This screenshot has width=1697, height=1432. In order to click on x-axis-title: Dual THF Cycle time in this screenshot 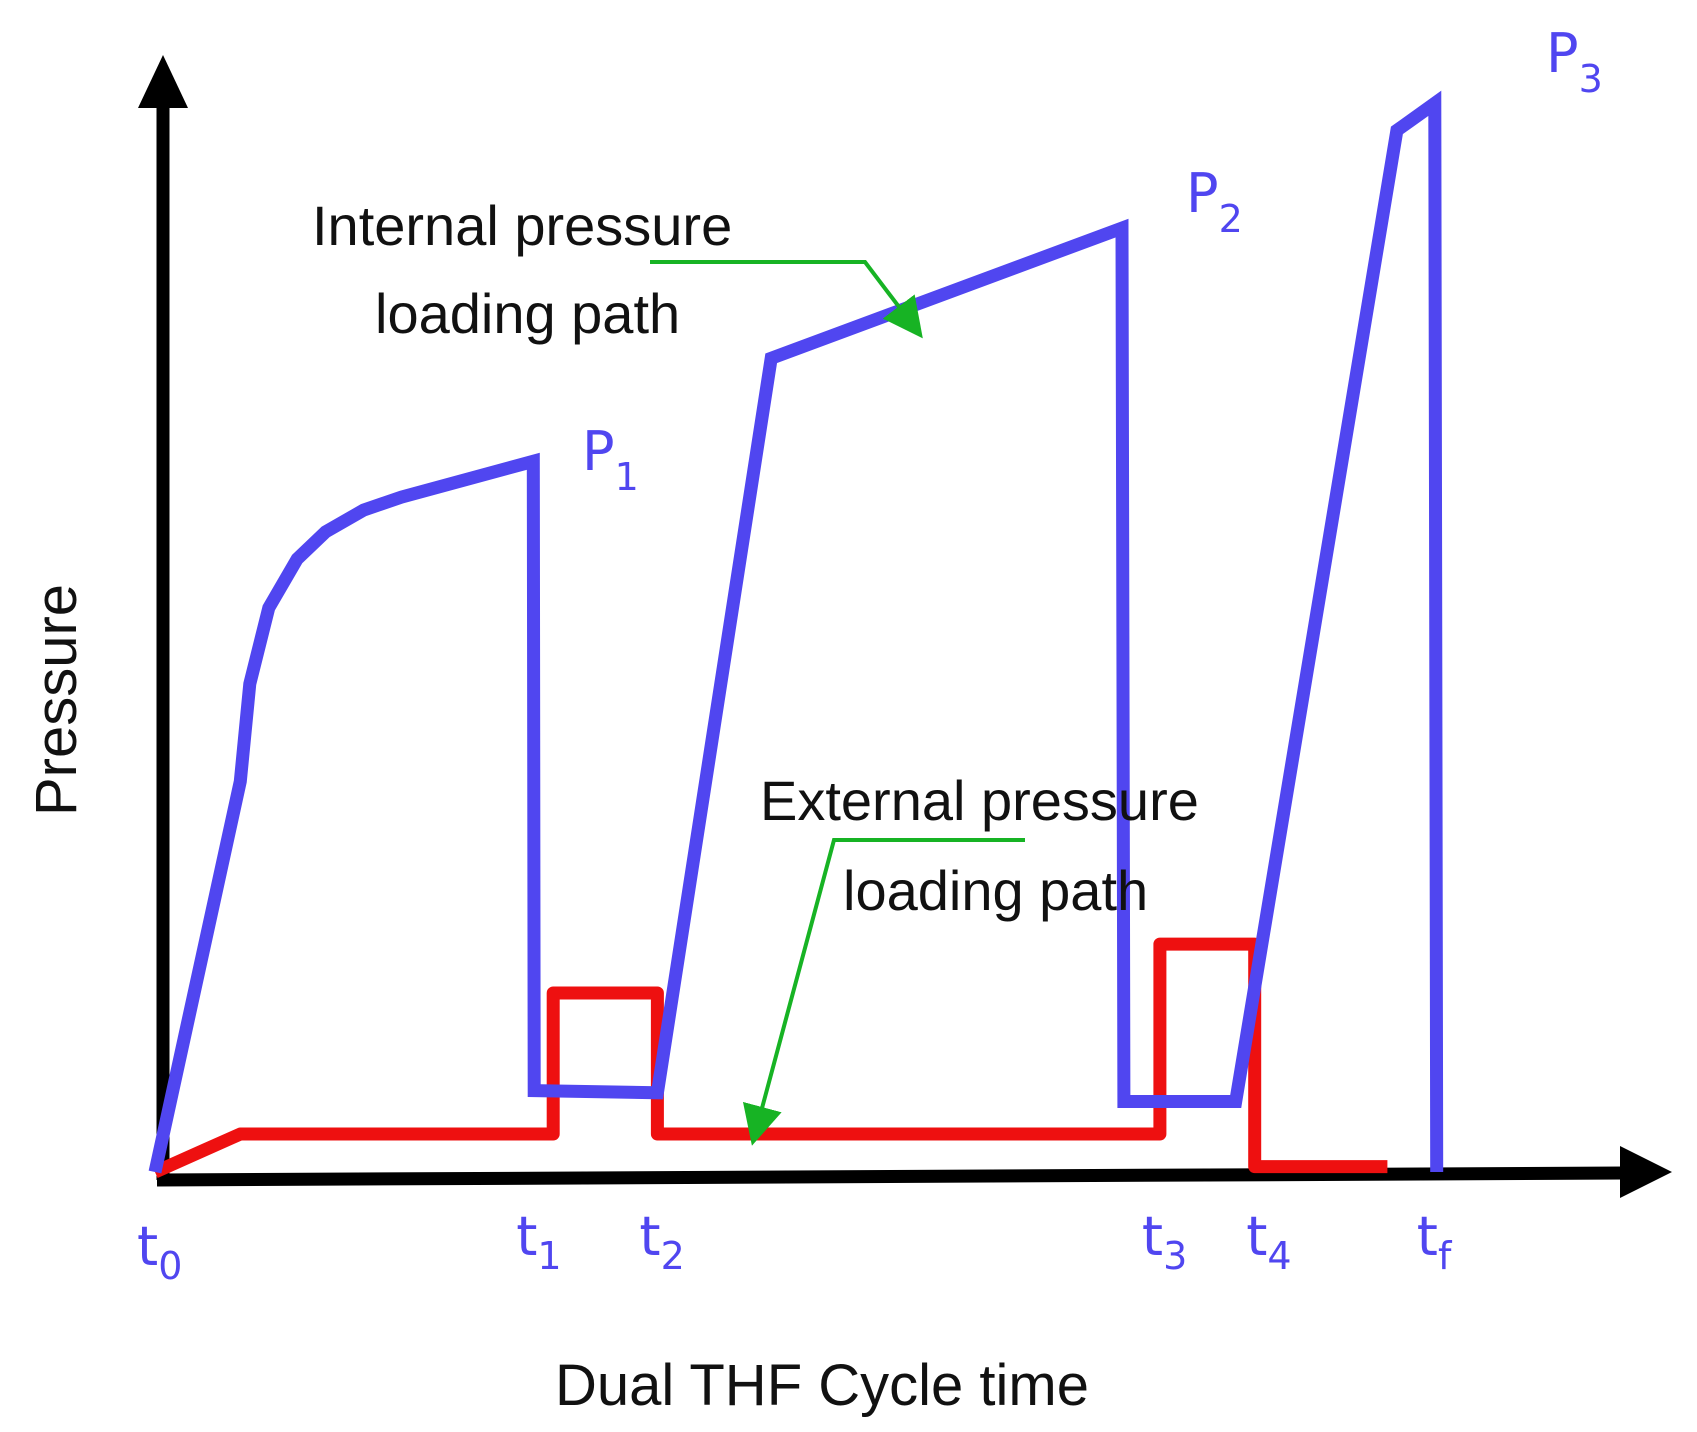, I will do `click(822, 1385)`.